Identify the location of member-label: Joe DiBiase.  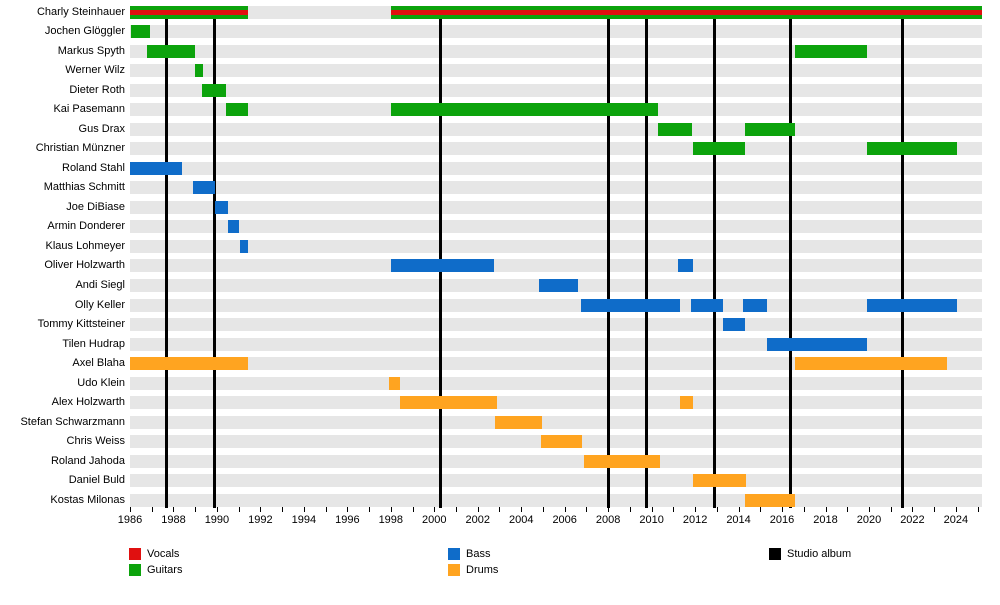
(95, 206).